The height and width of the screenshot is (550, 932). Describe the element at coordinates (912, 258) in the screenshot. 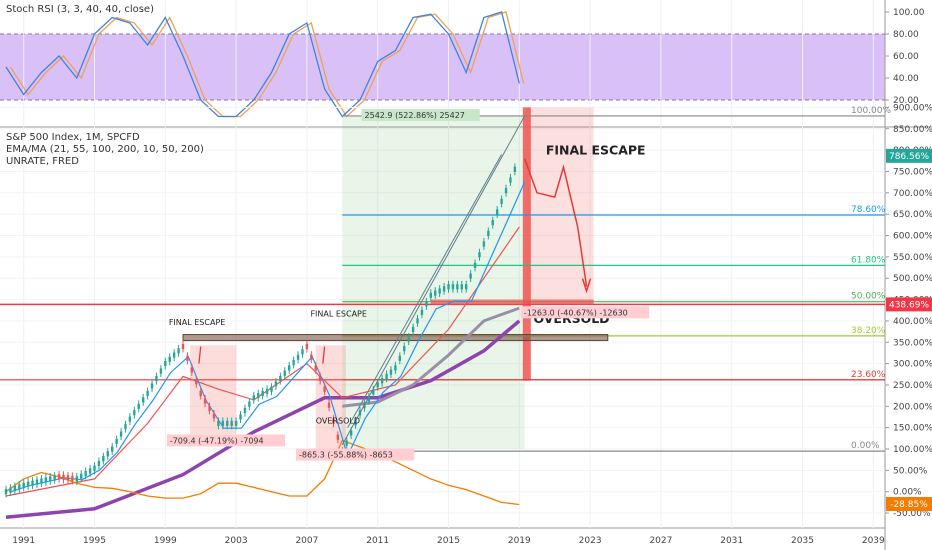

I see `main-y-tick-label: 550.00%` at that location.